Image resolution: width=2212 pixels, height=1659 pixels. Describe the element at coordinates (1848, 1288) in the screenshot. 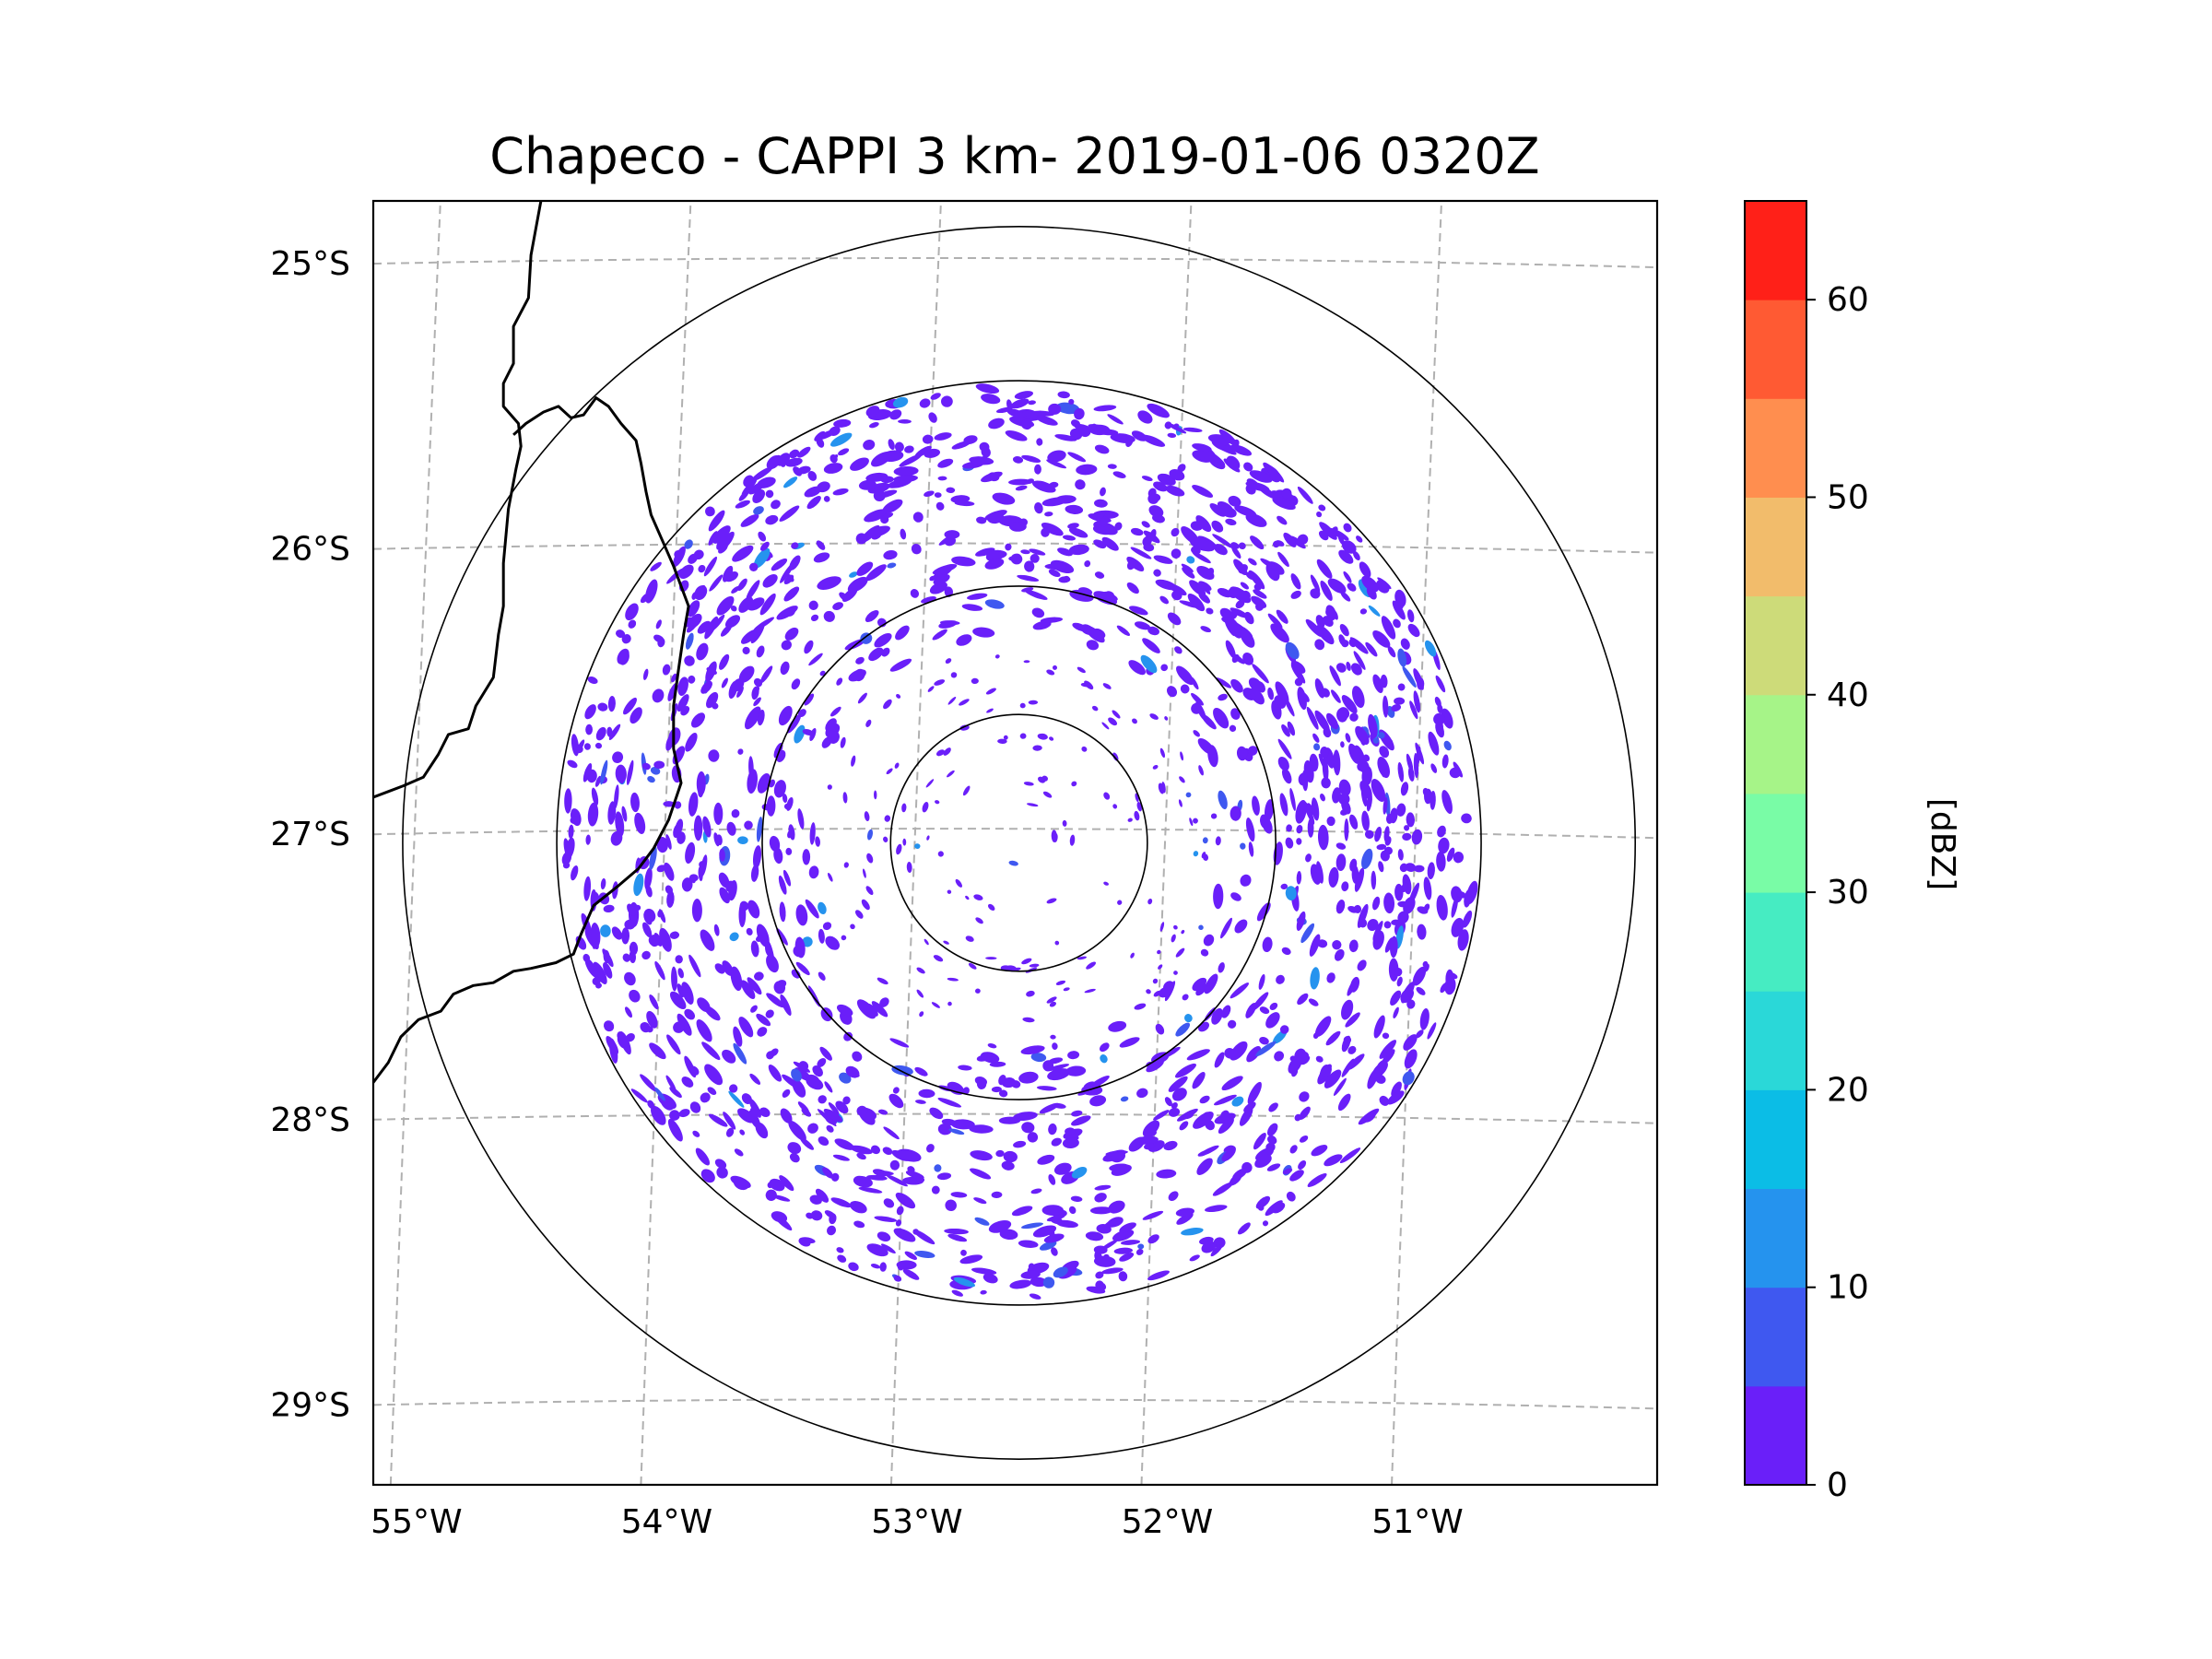

I see `colorbar-tick-label: 10` at that location.